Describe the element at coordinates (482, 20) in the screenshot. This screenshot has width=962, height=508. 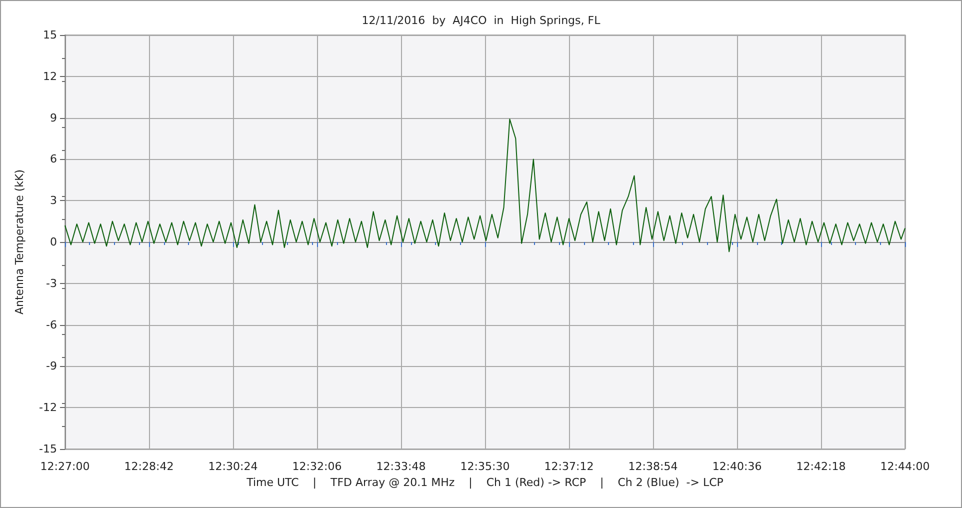
I see `chart-title: 12/11/2016 by AJ4CO in High Springs, FL` at that location.